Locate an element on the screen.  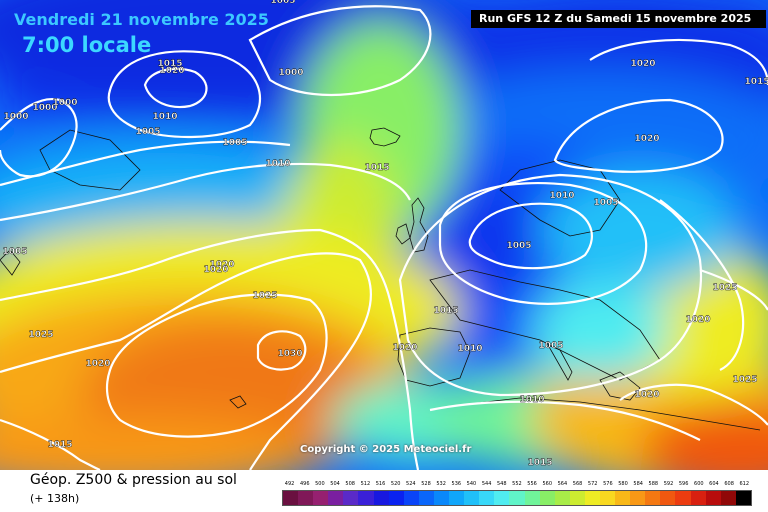
isobar-1010-atl is located at coordinates (205, 192).